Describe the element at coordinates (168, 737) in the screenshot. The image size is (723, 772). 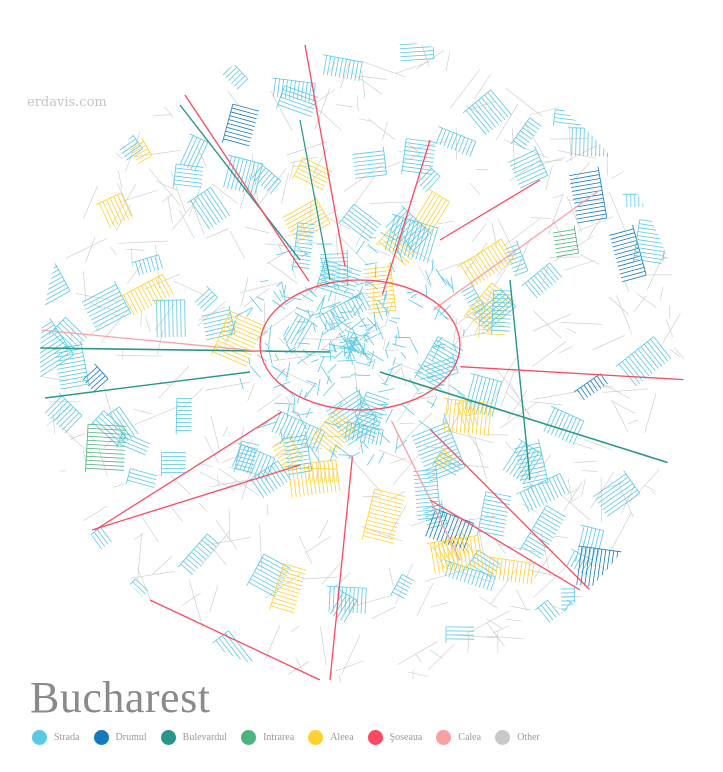
I see `legend-swatch` at that location.